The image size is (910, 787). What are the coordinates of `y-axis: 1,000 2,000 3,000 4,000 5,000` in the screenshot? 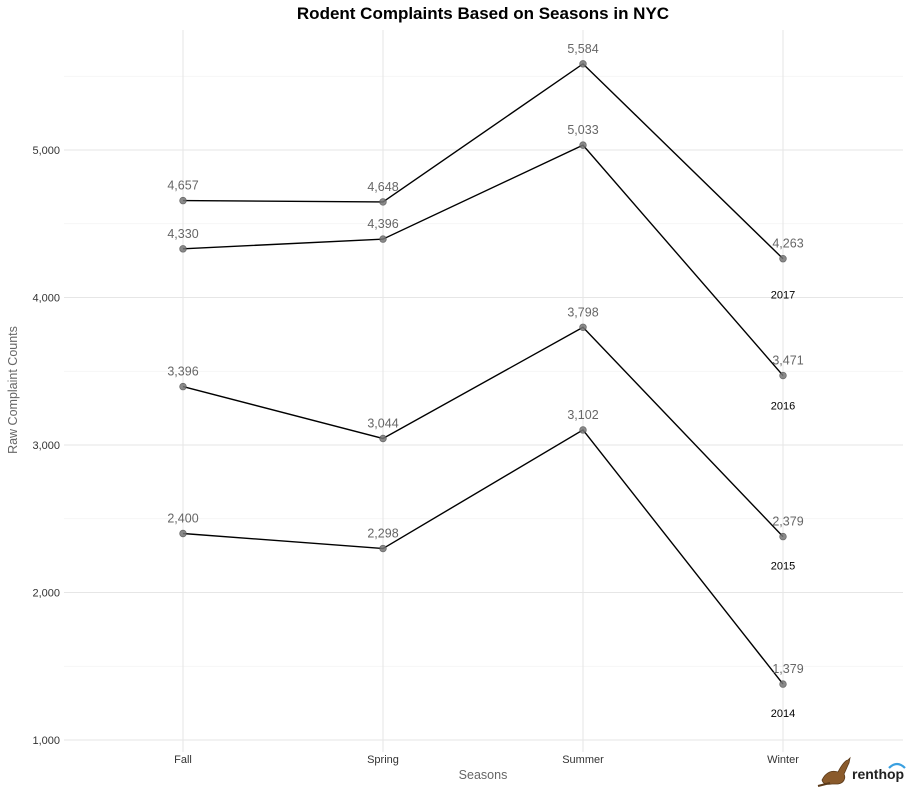 It's located at (46, 446).